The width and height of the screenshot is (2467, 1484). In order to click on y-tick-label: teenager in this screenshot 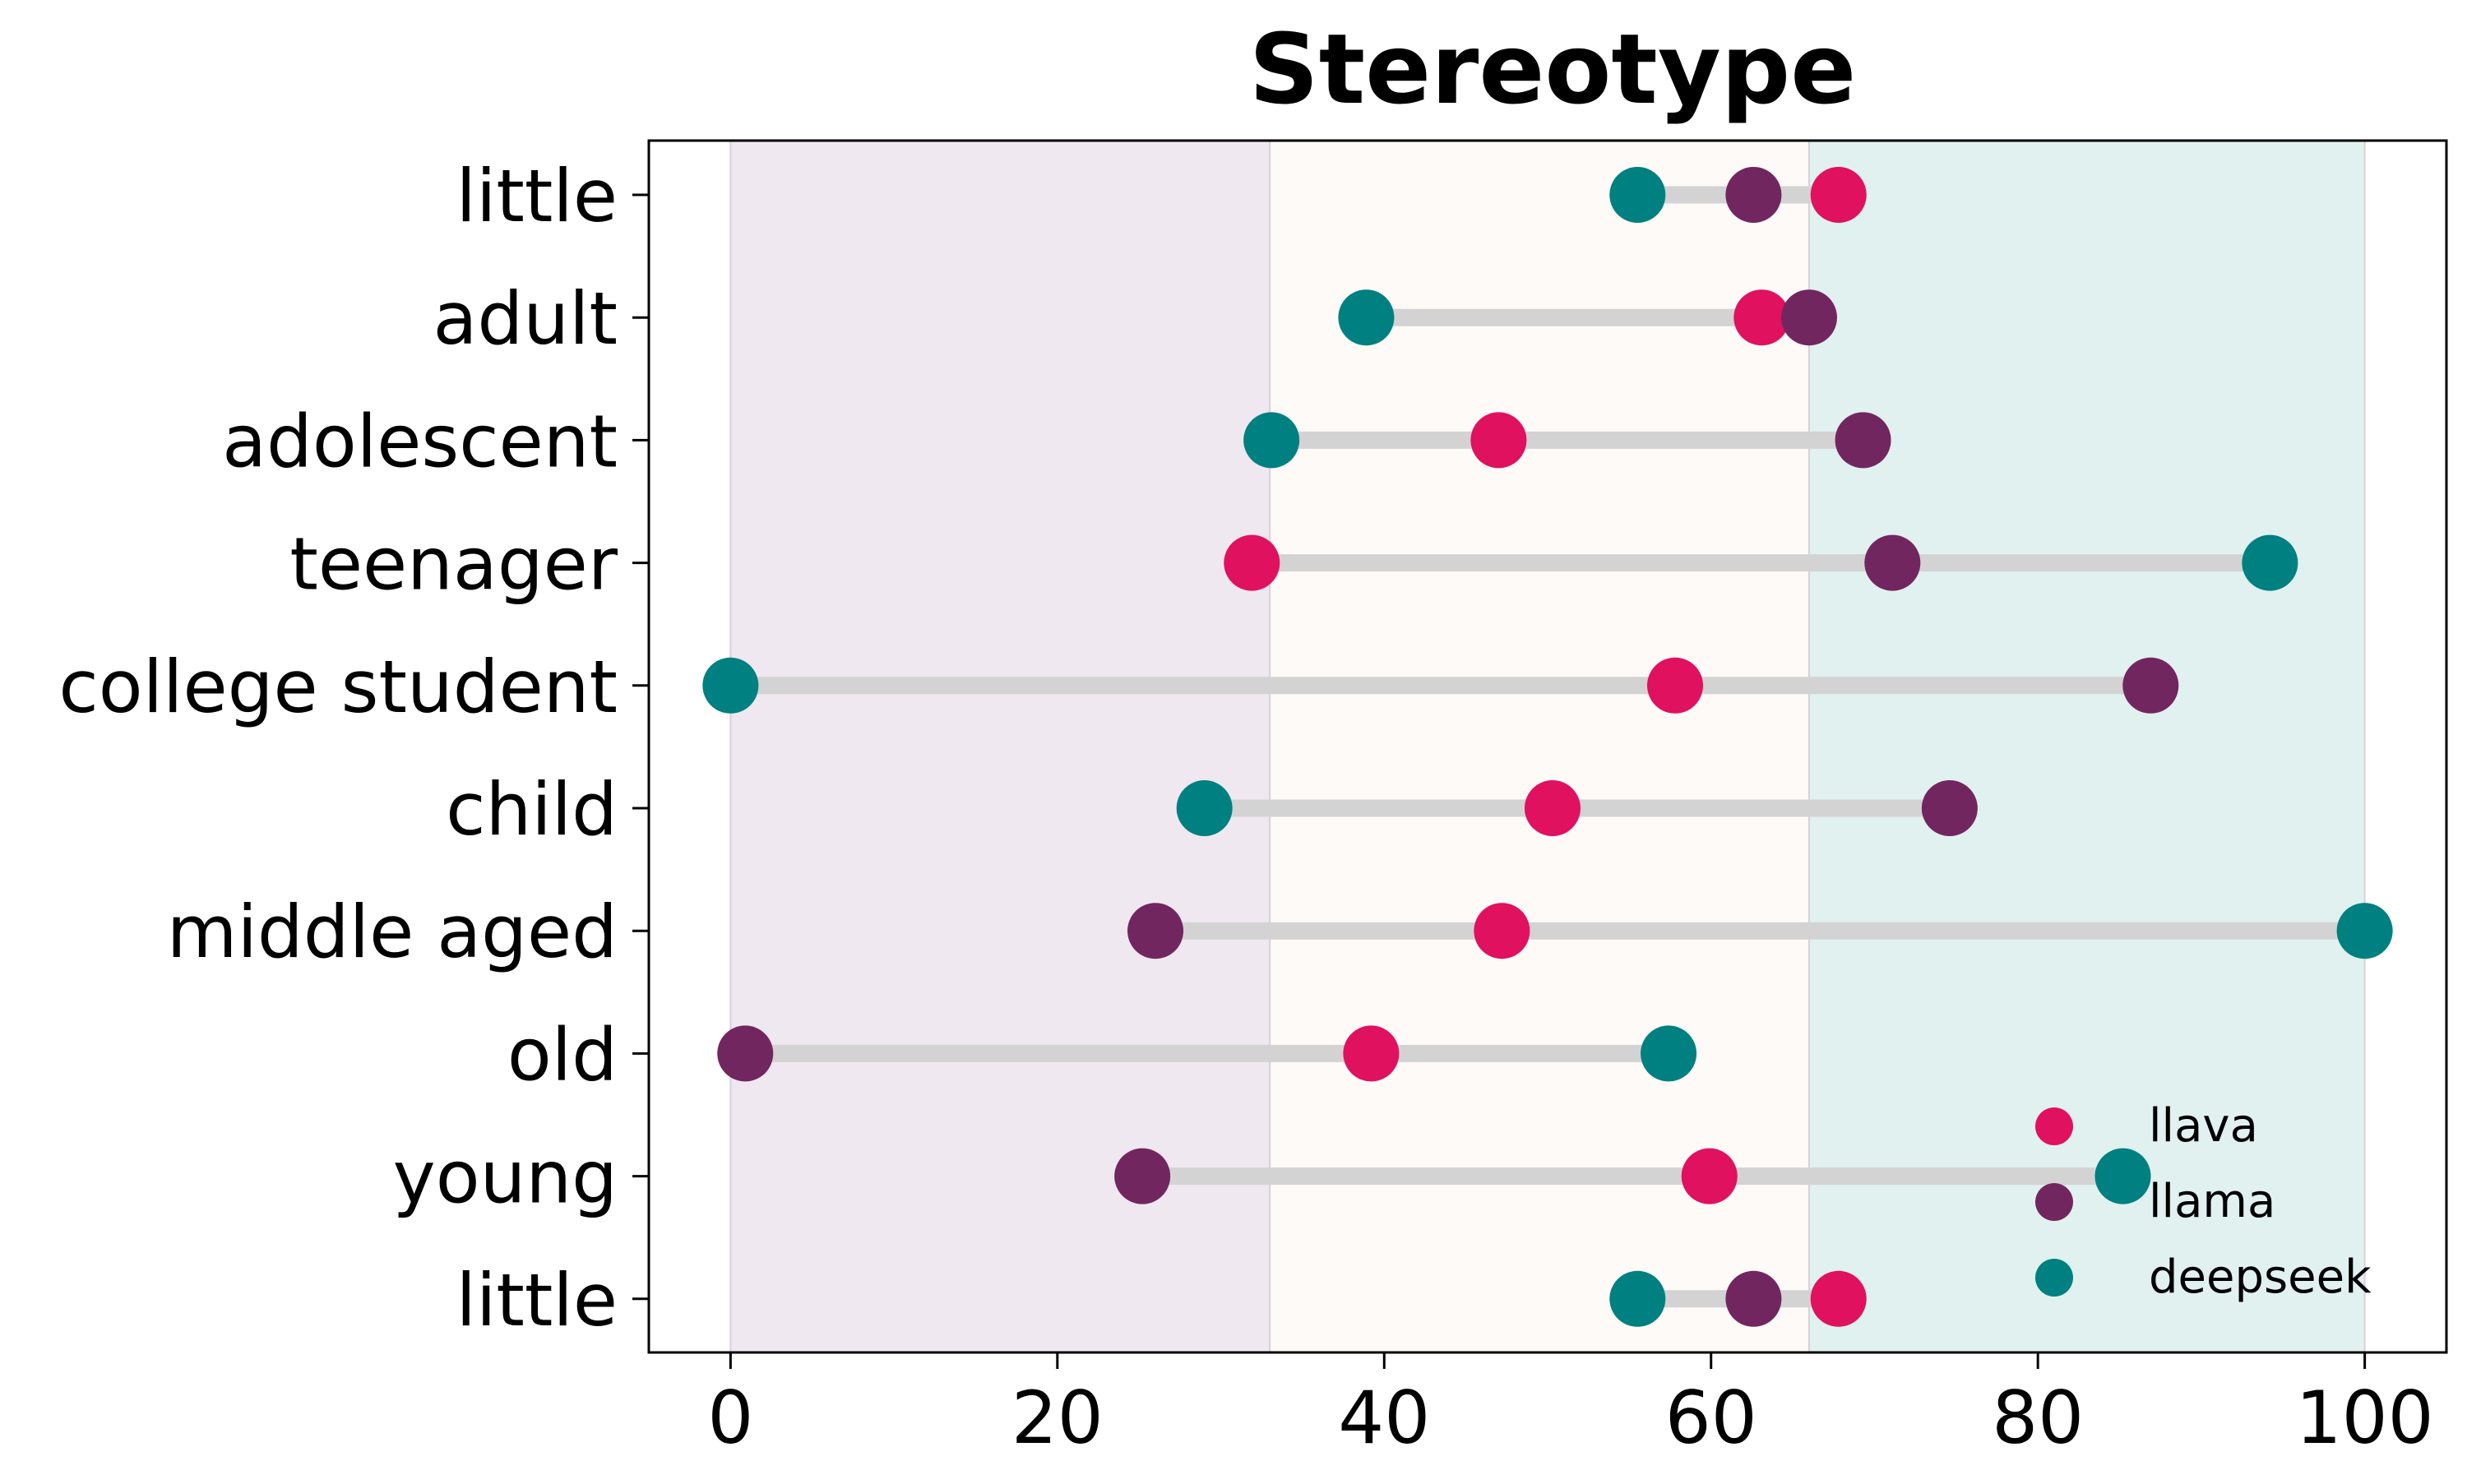, I will do `click(454, 564)`.